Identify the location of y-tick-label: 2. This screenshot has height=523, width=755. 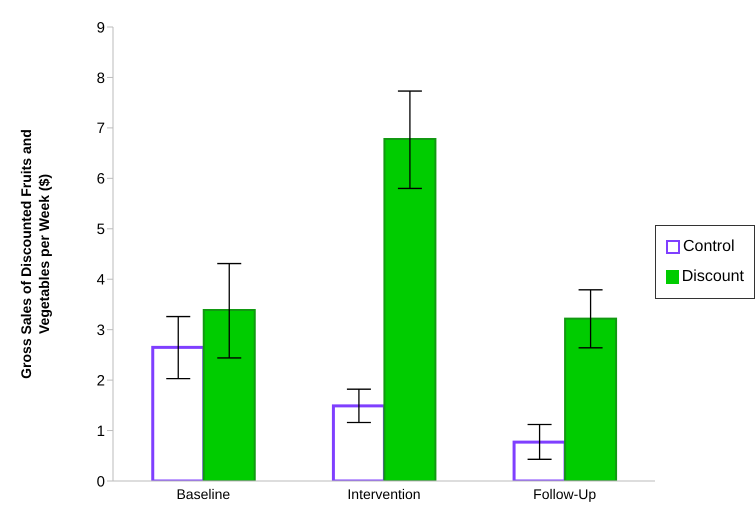
(100, 381).